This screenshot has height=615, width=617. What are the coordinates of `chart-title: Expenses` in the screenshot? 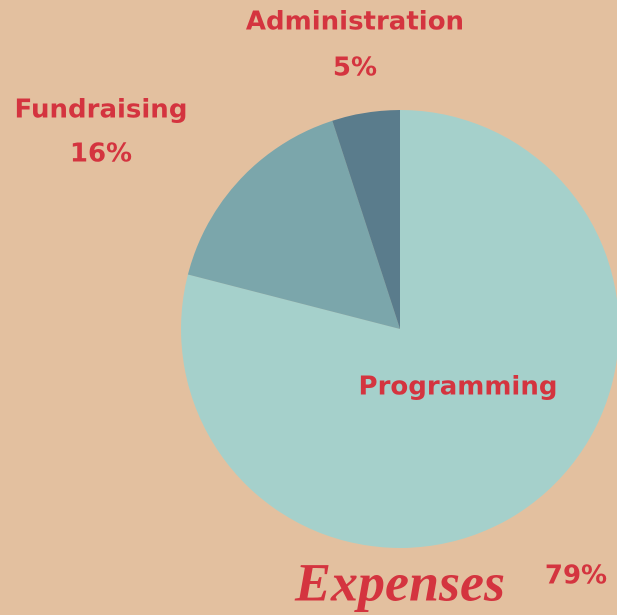 It's located at (399, 582).